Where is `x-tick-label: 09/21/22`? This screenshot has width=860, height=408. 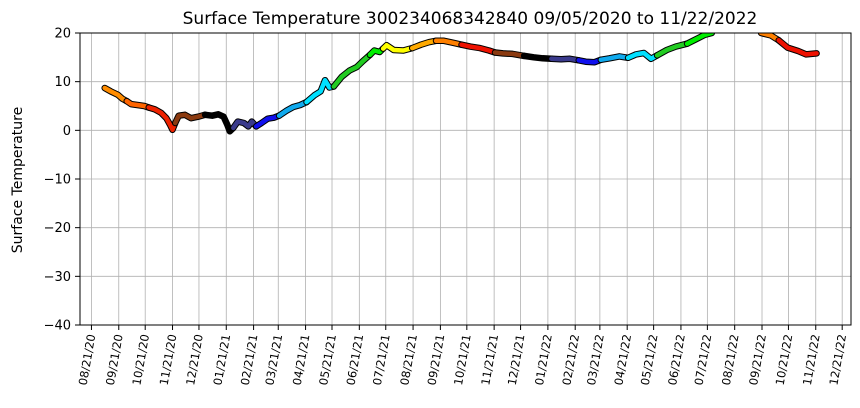 x-tick-label: 09/21/22 is located at coordinates (757, 359).